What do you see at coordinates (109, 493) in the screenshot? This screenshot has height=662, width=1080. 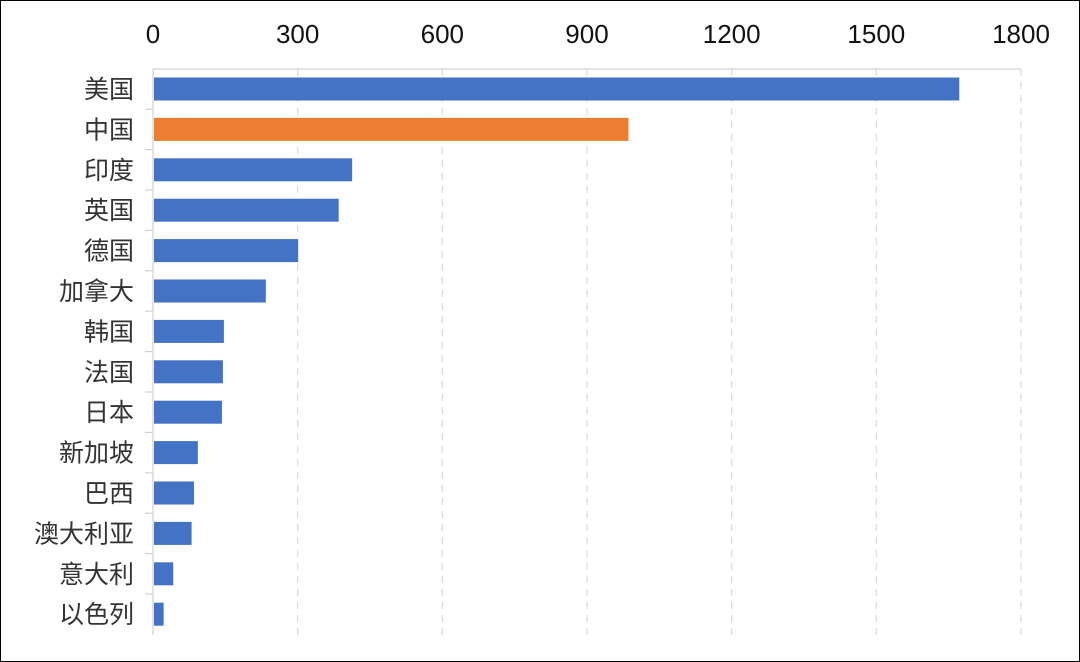 I see `category-label: 巴西` at bounding box center [109, 493].